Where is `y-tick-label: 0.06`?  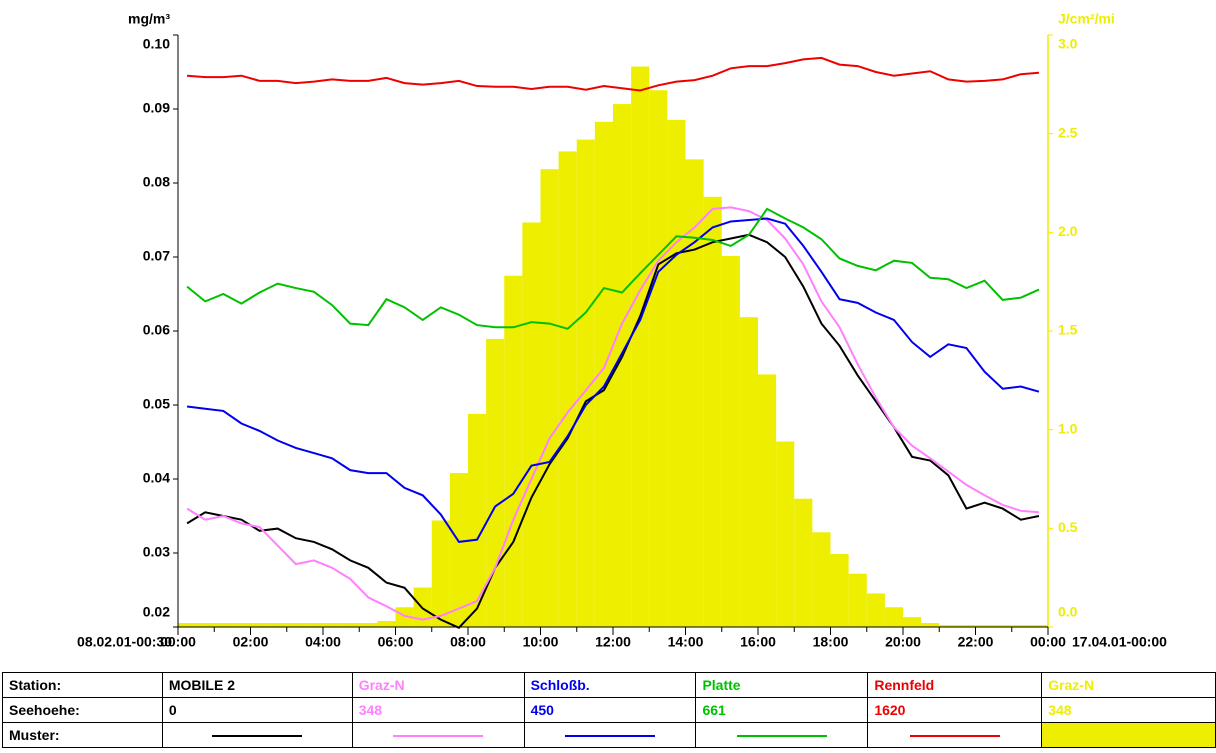
y-tick-label: 0.06 is located at coordinates (156, 330).